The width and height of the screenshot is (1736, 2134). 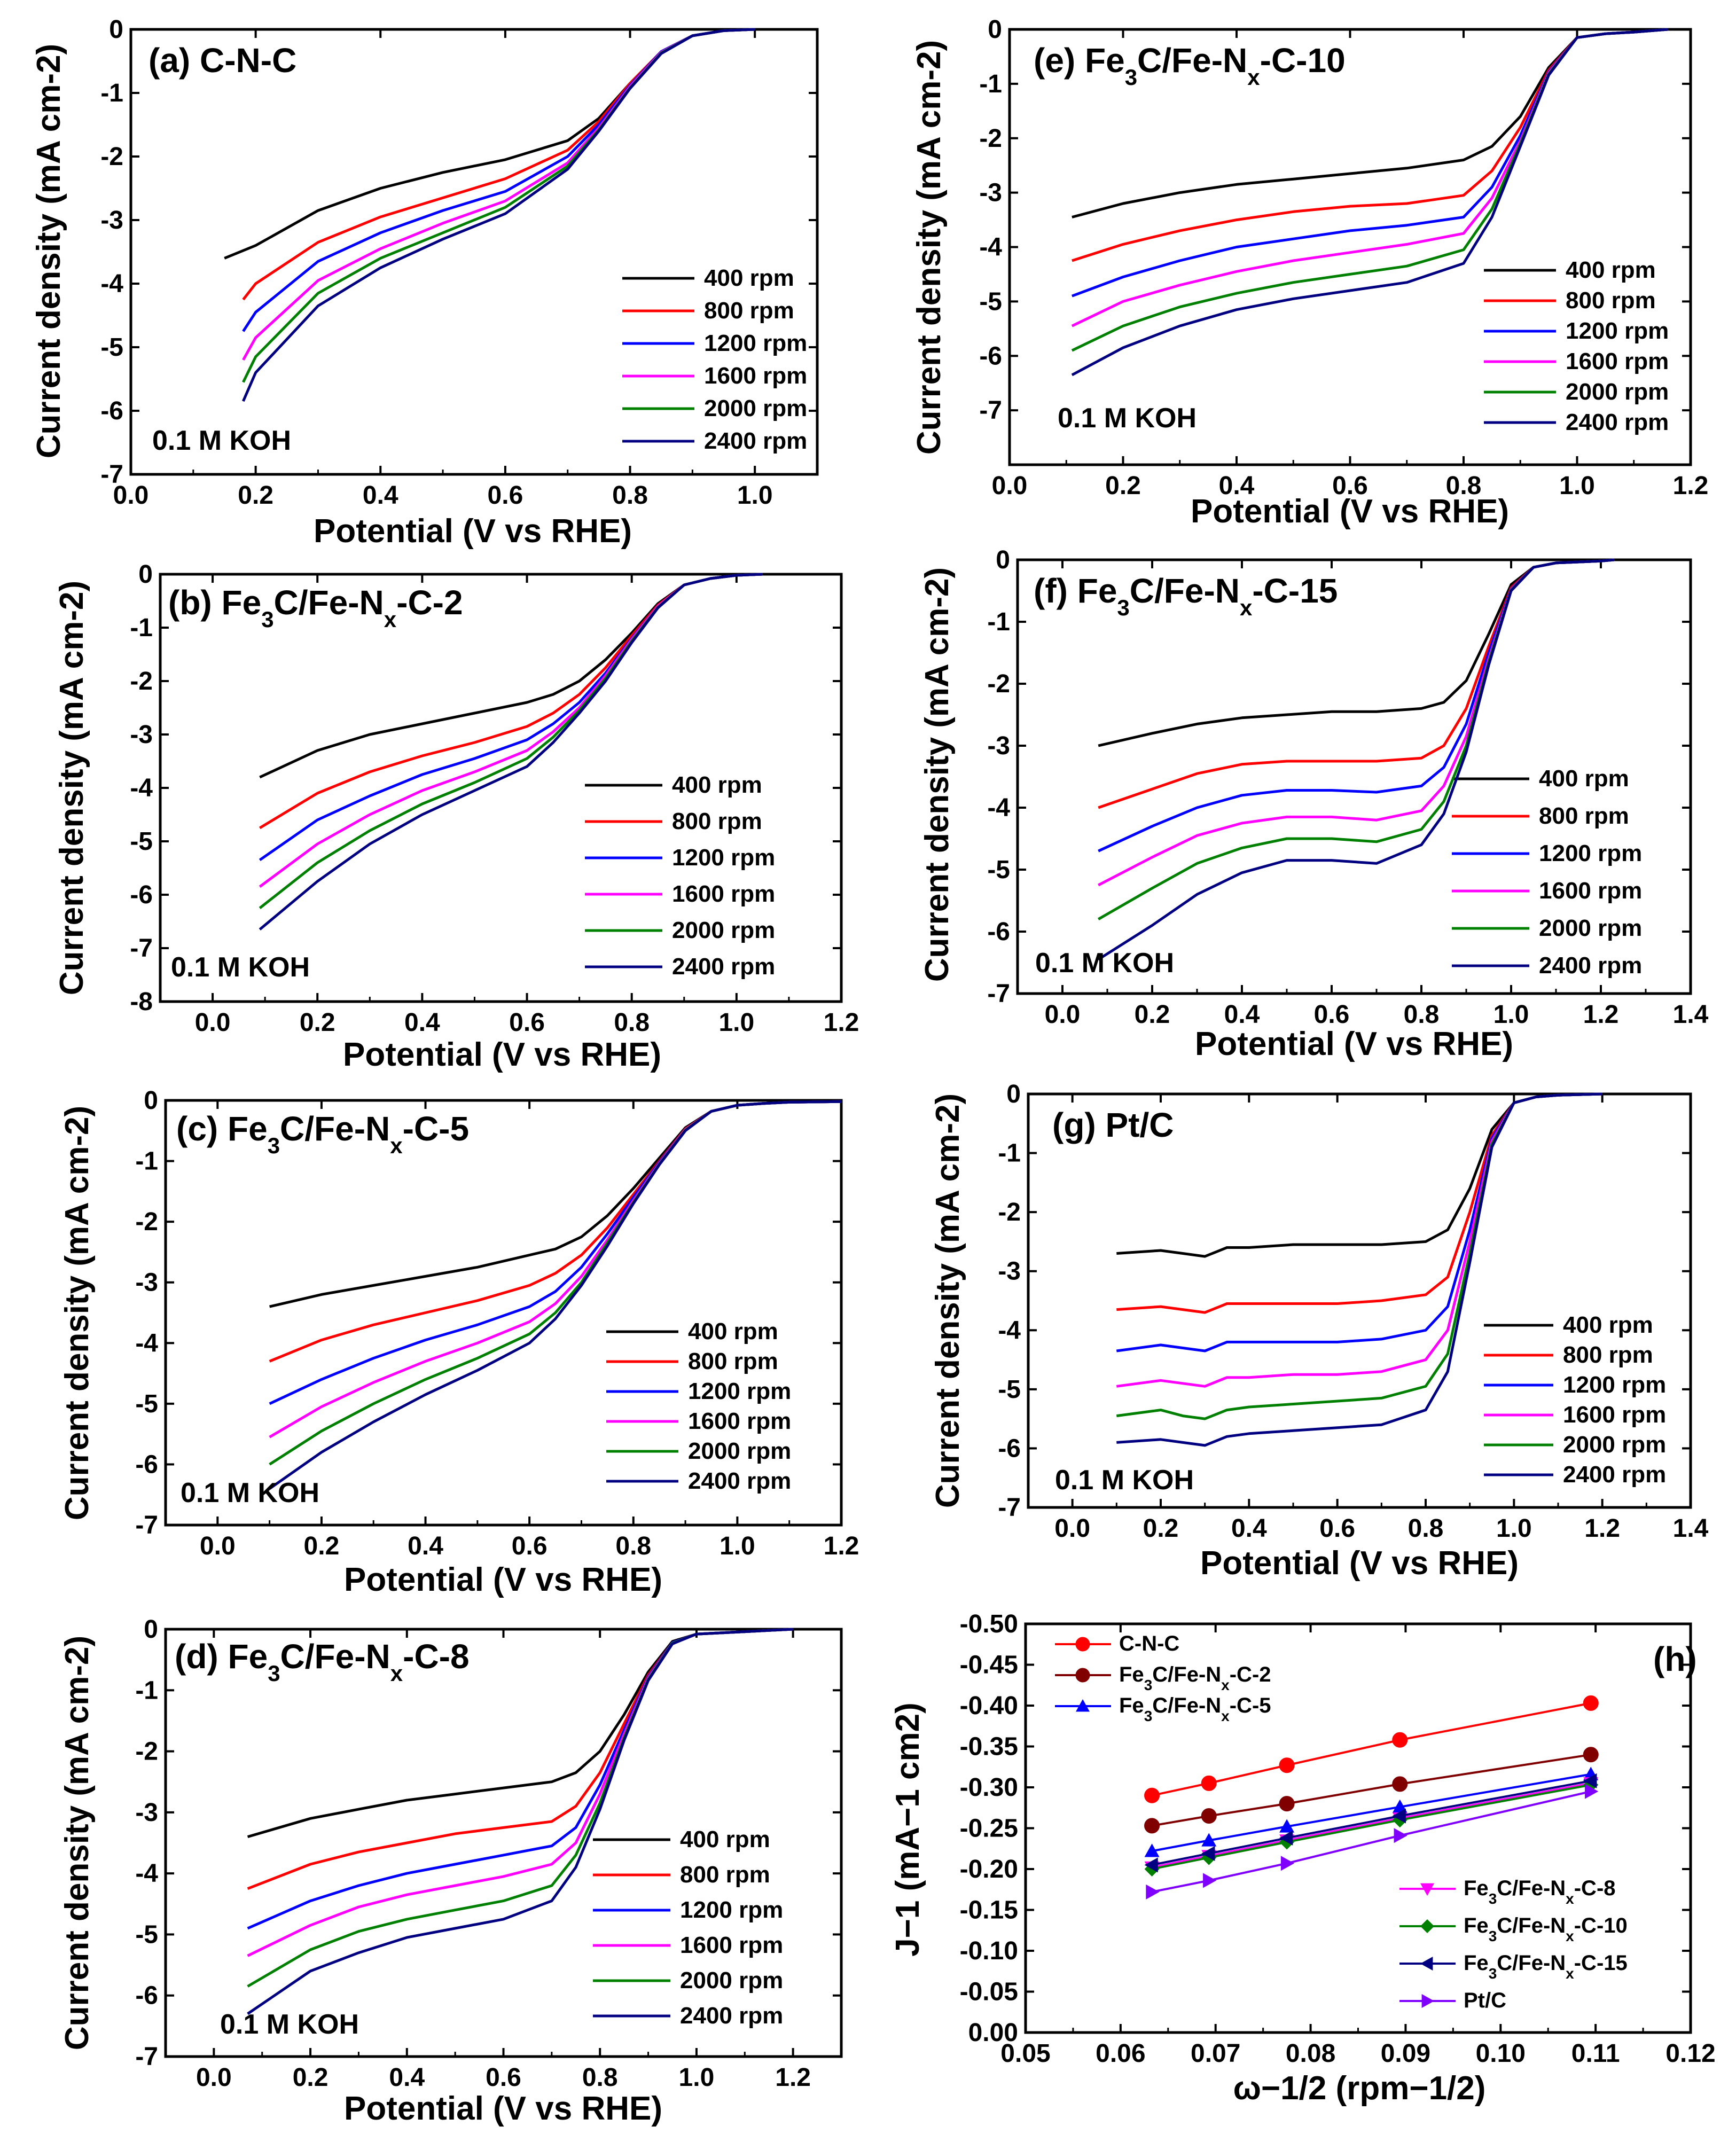 What do you see at coordinates (1427, 1926) in the screenshot?
I see `legend-marker` at bounding box center [1427, 1926].